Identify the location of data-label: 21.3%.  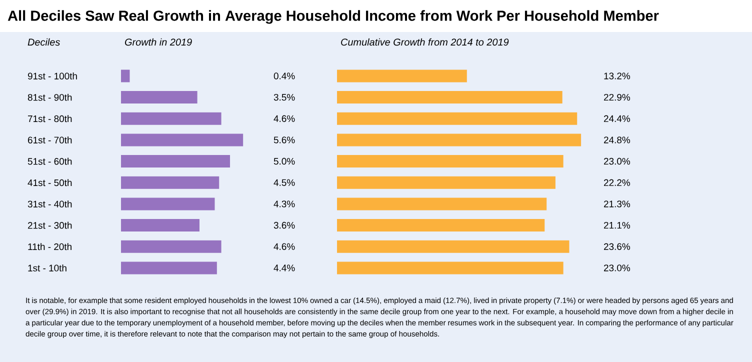
(617, 204).